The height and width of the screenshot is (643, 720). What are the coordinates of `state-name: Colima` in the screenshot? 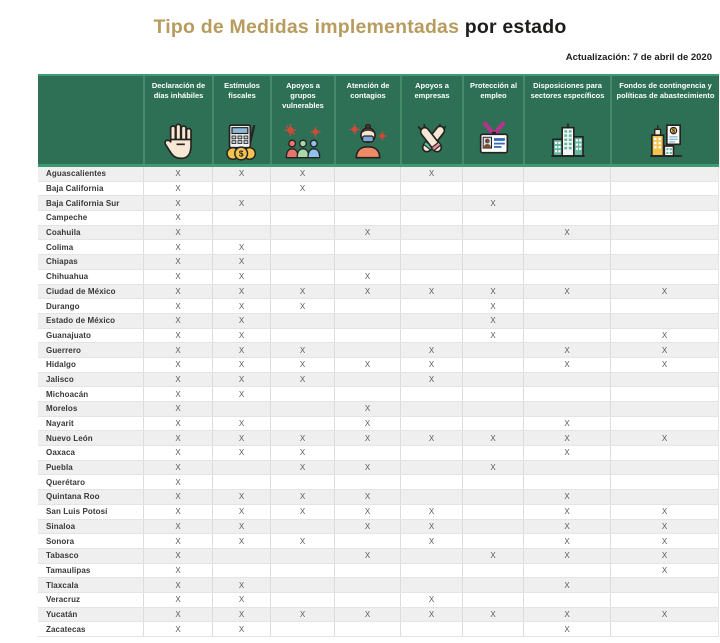 It's located at (60, 247).